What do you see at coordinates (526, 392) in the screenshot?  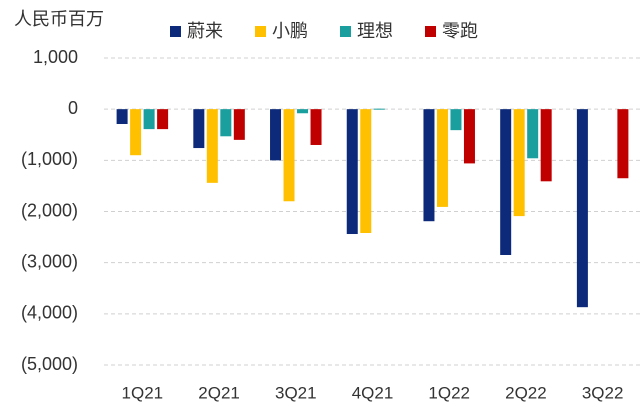 I see `x-tick-label: 2Q22` at bounding box center [526, 392].